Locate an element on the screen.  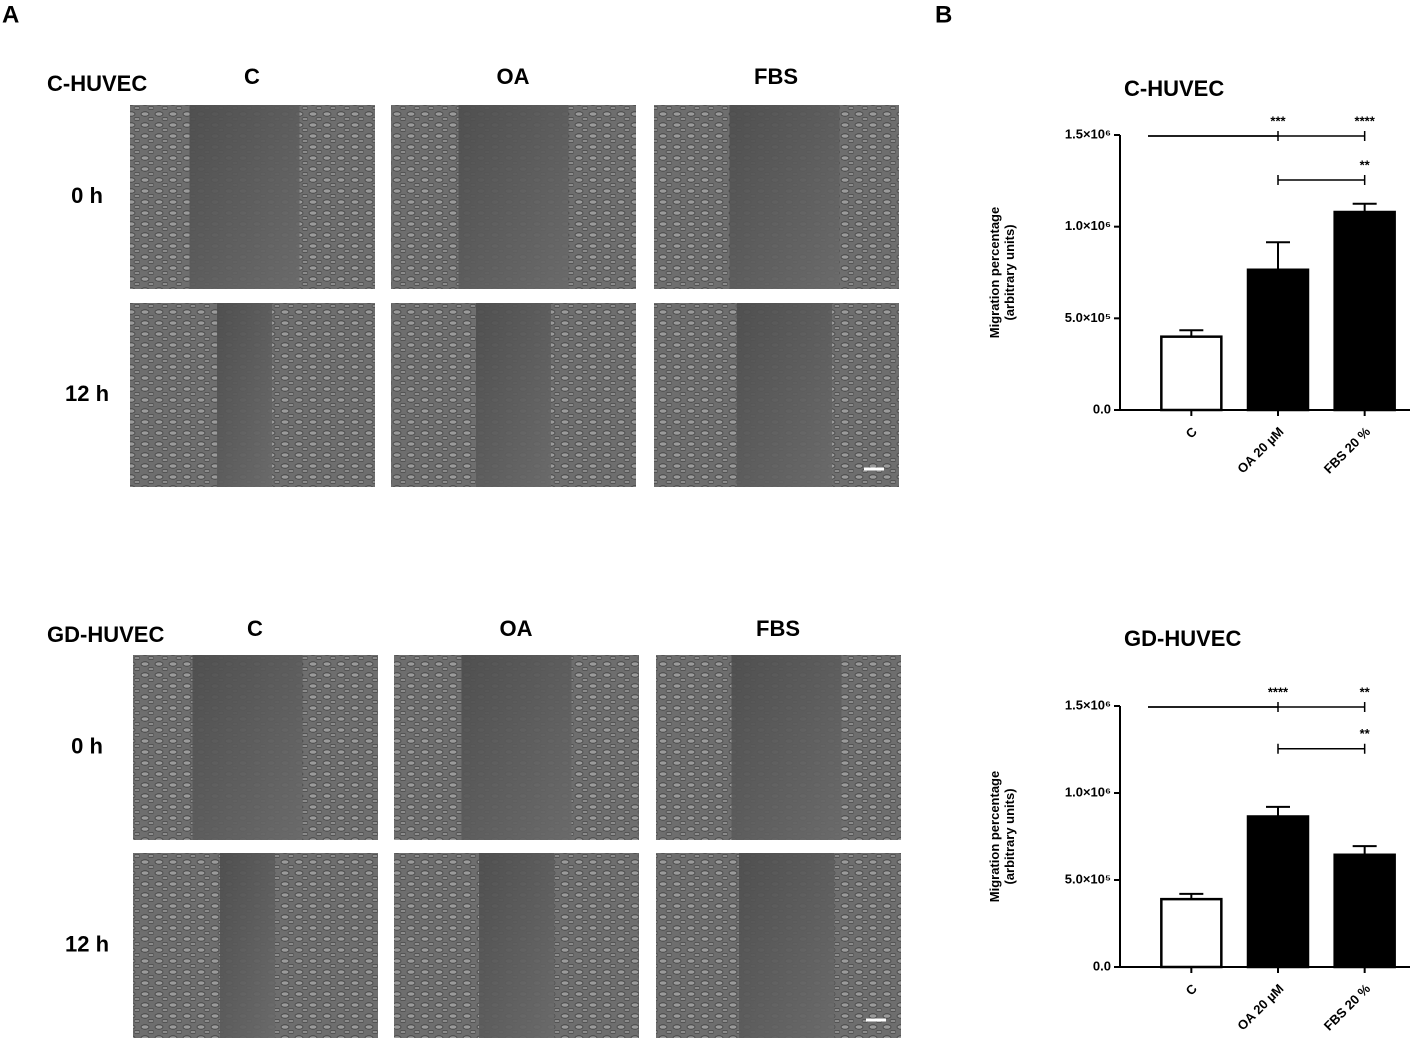
group-label: C-HUVEC is located at coordinates (97, 83).